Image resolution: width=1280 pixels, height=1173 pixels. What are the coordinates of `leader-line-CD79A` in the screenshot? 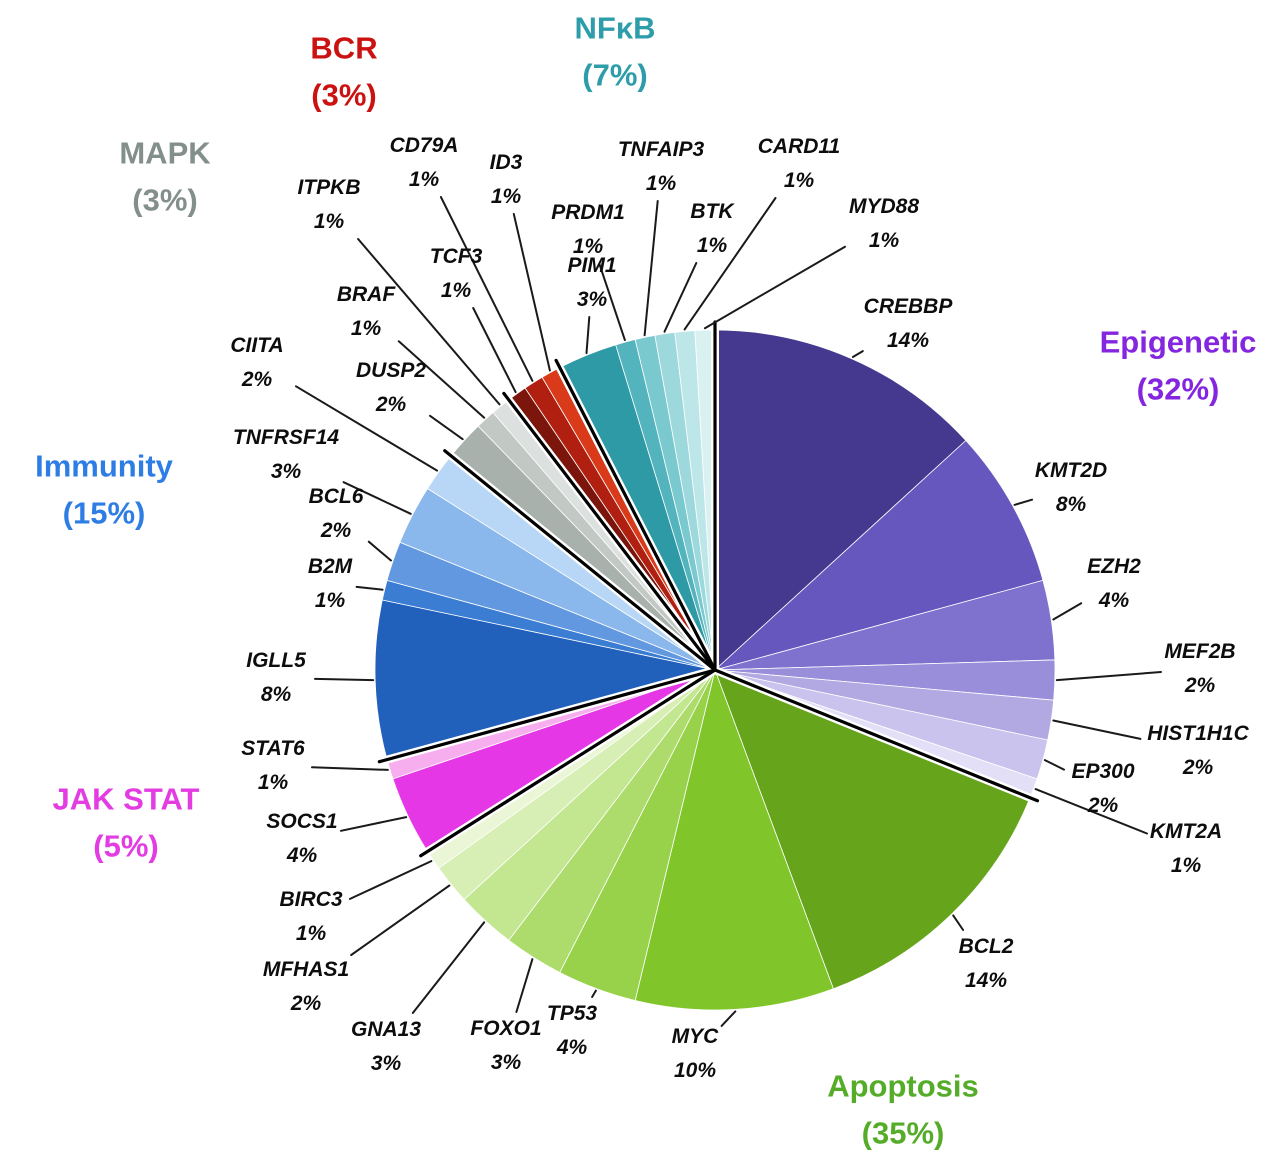 It's located at (486, 289).